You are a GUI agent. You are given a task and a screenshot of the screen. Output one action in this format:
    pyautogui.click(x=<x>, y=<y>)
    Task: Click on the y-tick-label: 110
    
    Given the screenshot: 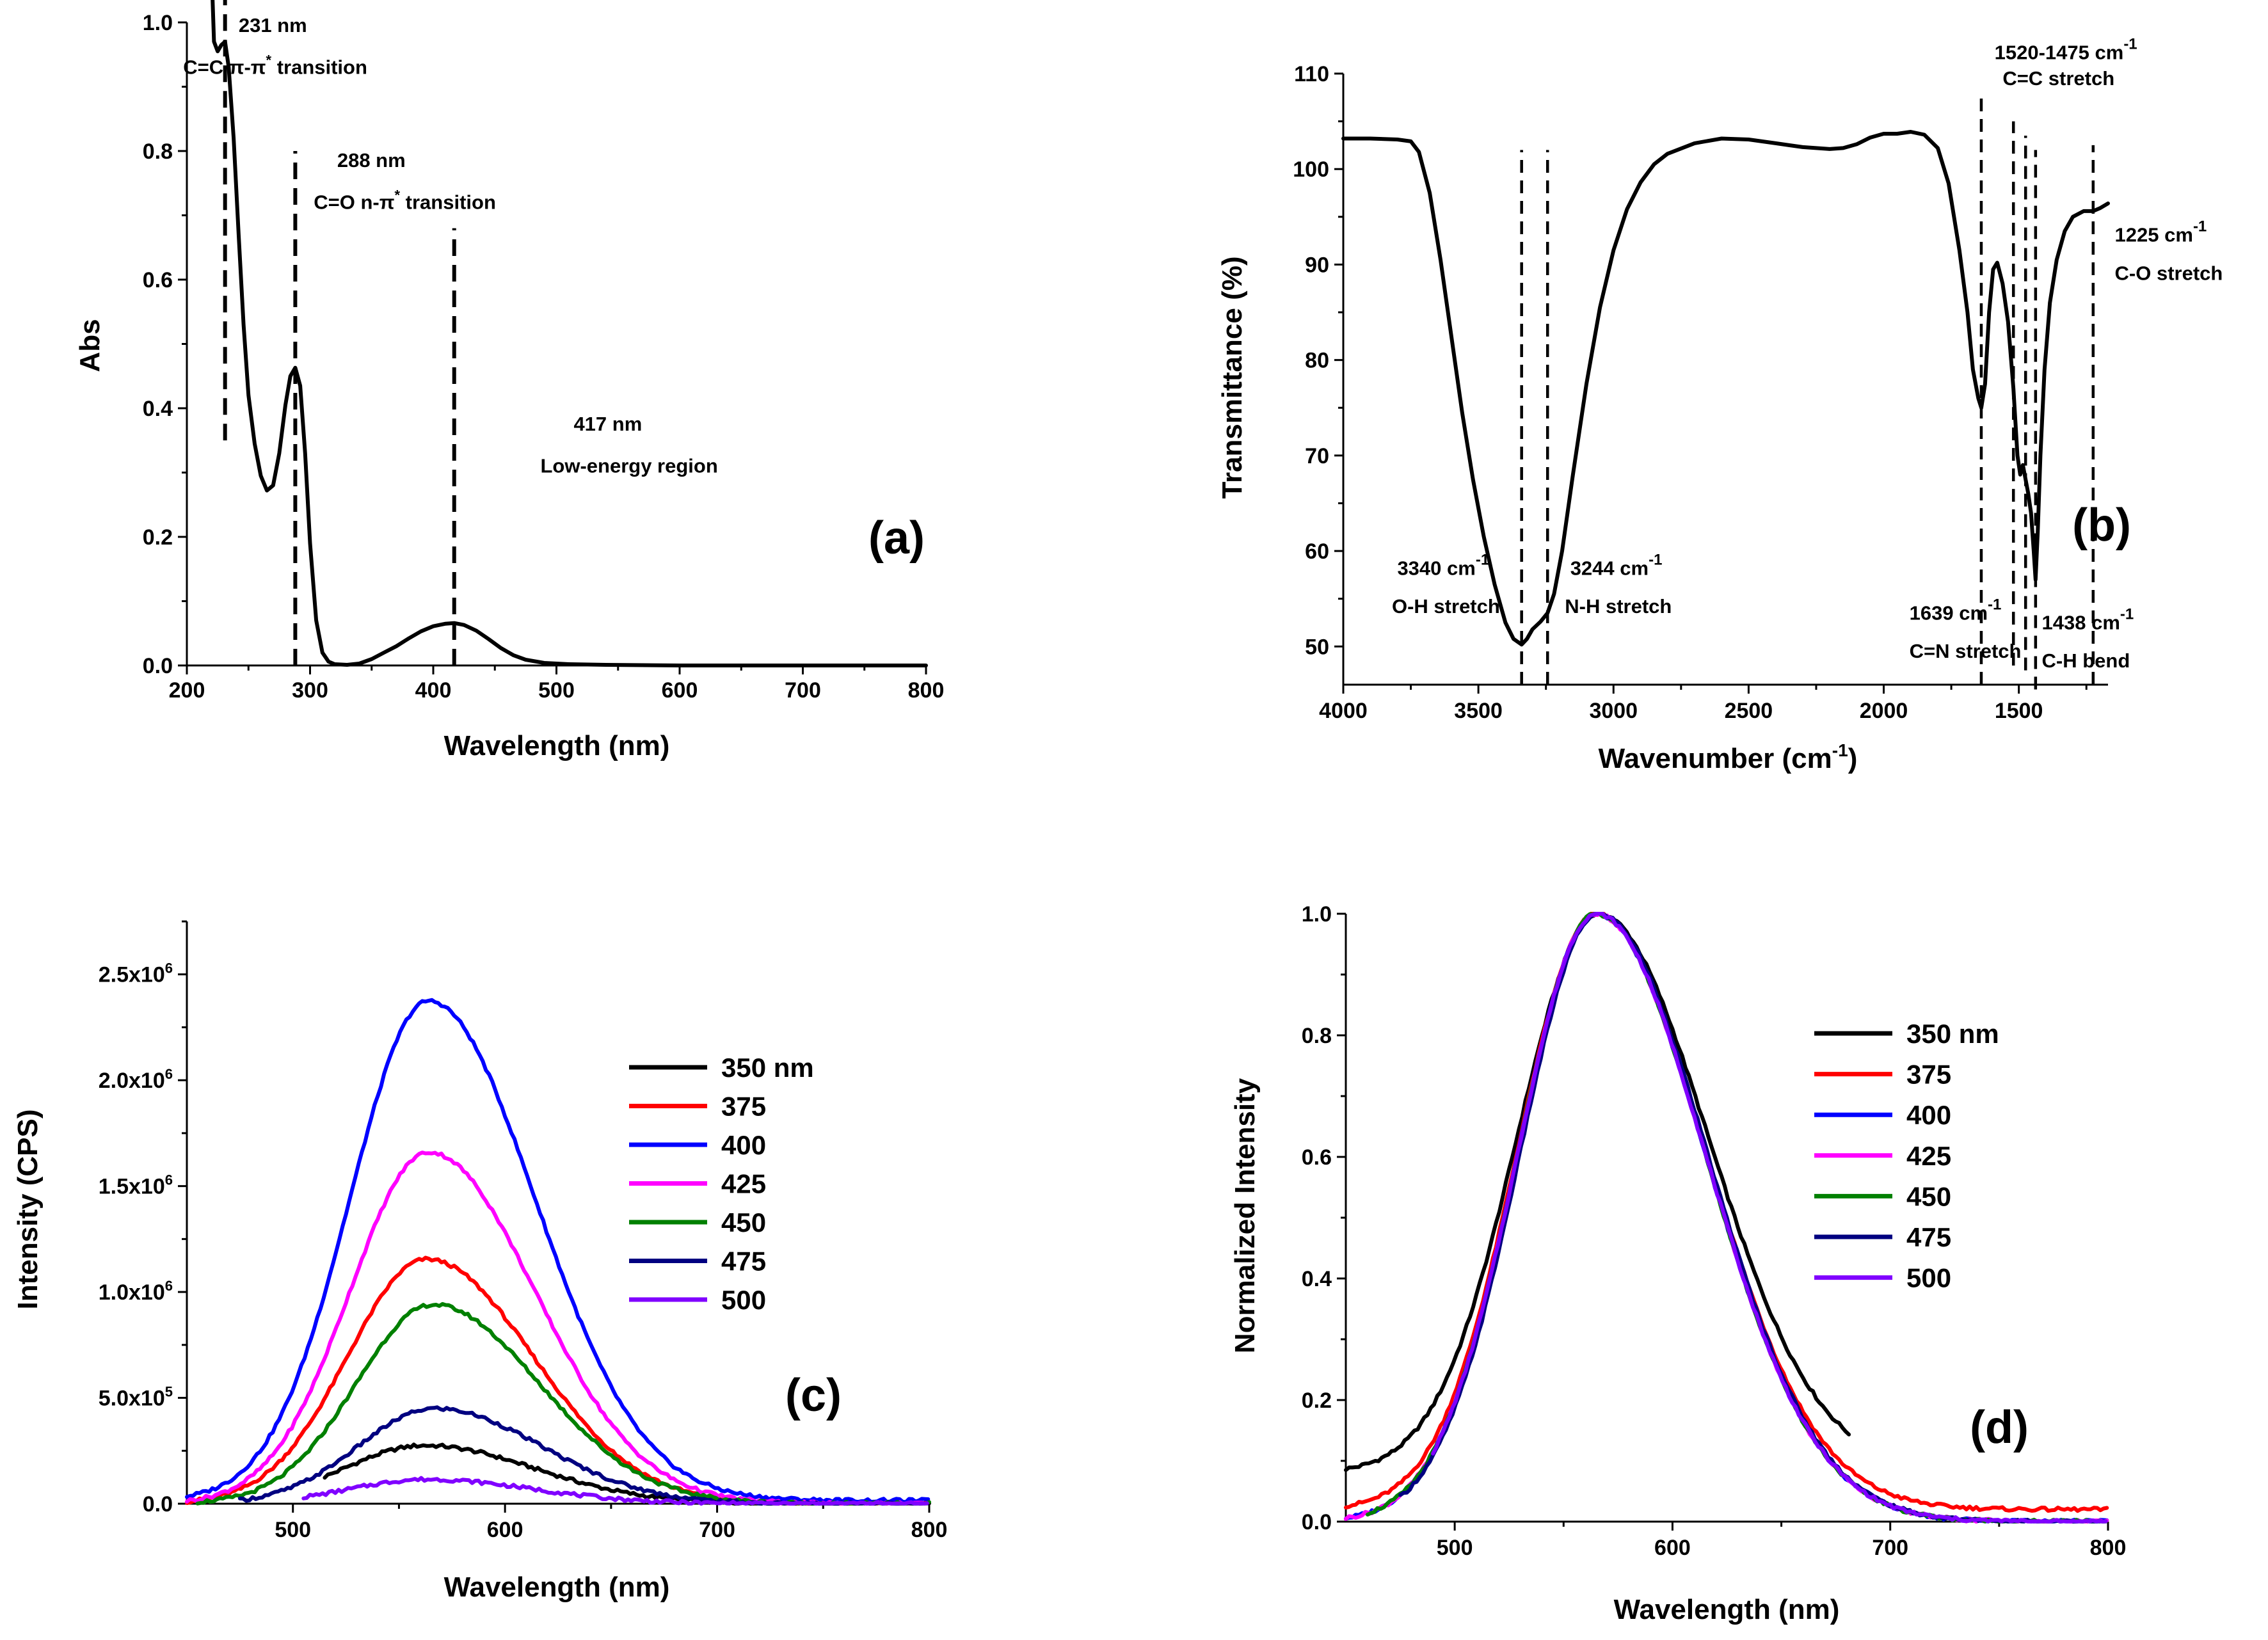 What is the action you would take?
    pyautogui.click(x=1311, y=74)
    